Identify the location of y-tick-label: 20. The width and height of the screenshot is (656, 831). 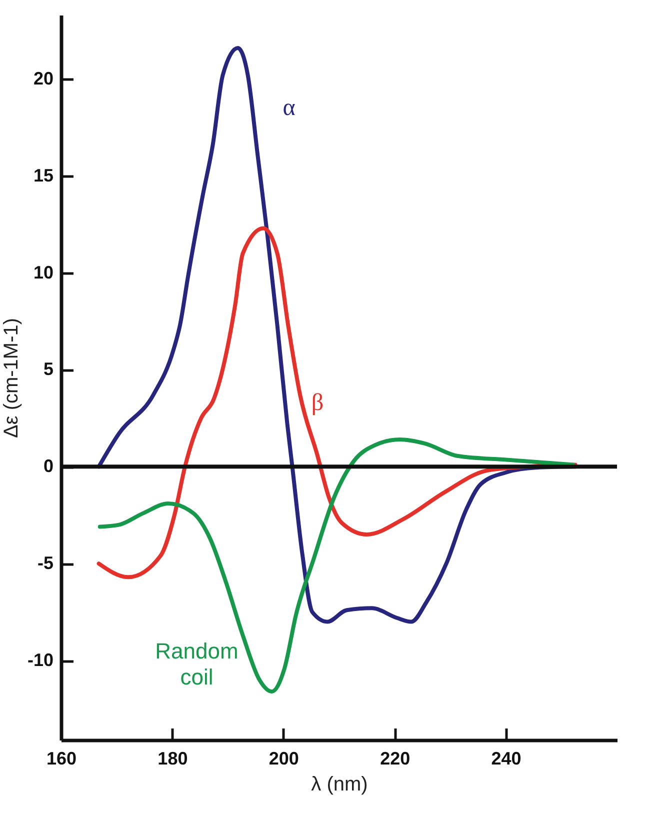
(43, 78).